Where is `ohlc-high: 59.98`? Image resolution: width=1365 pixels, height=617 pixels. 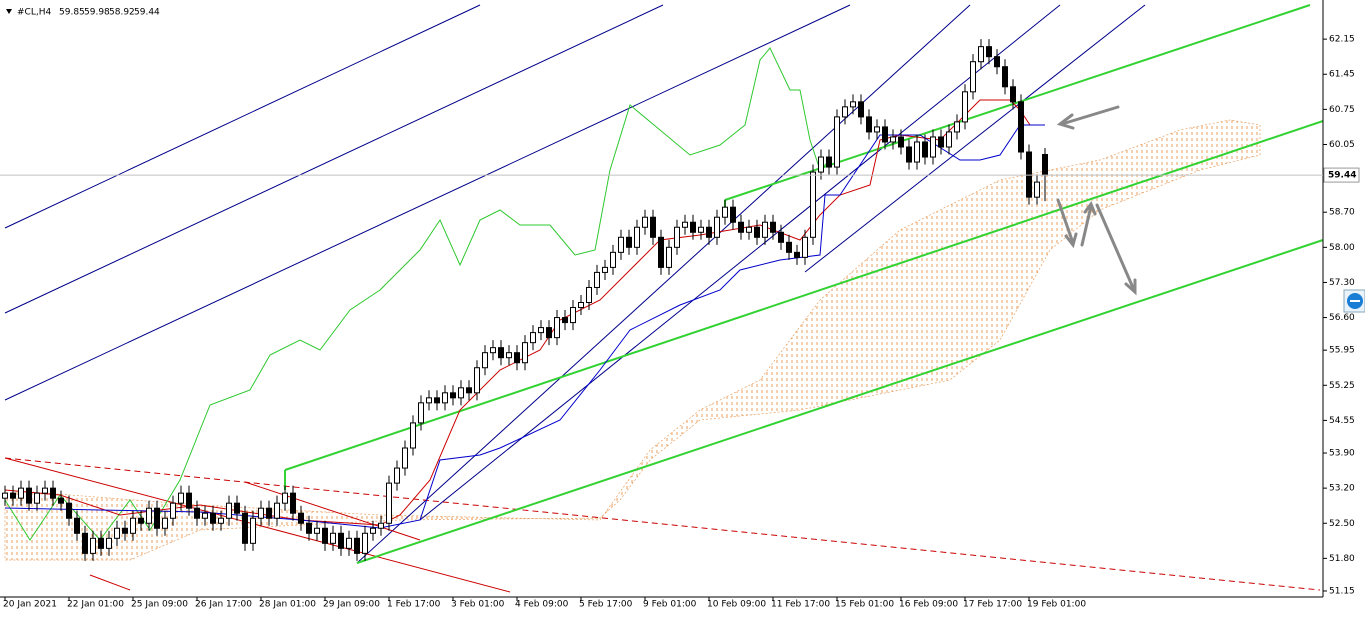
ohlc-high: 59.98 is located at coordinates (97, 13).